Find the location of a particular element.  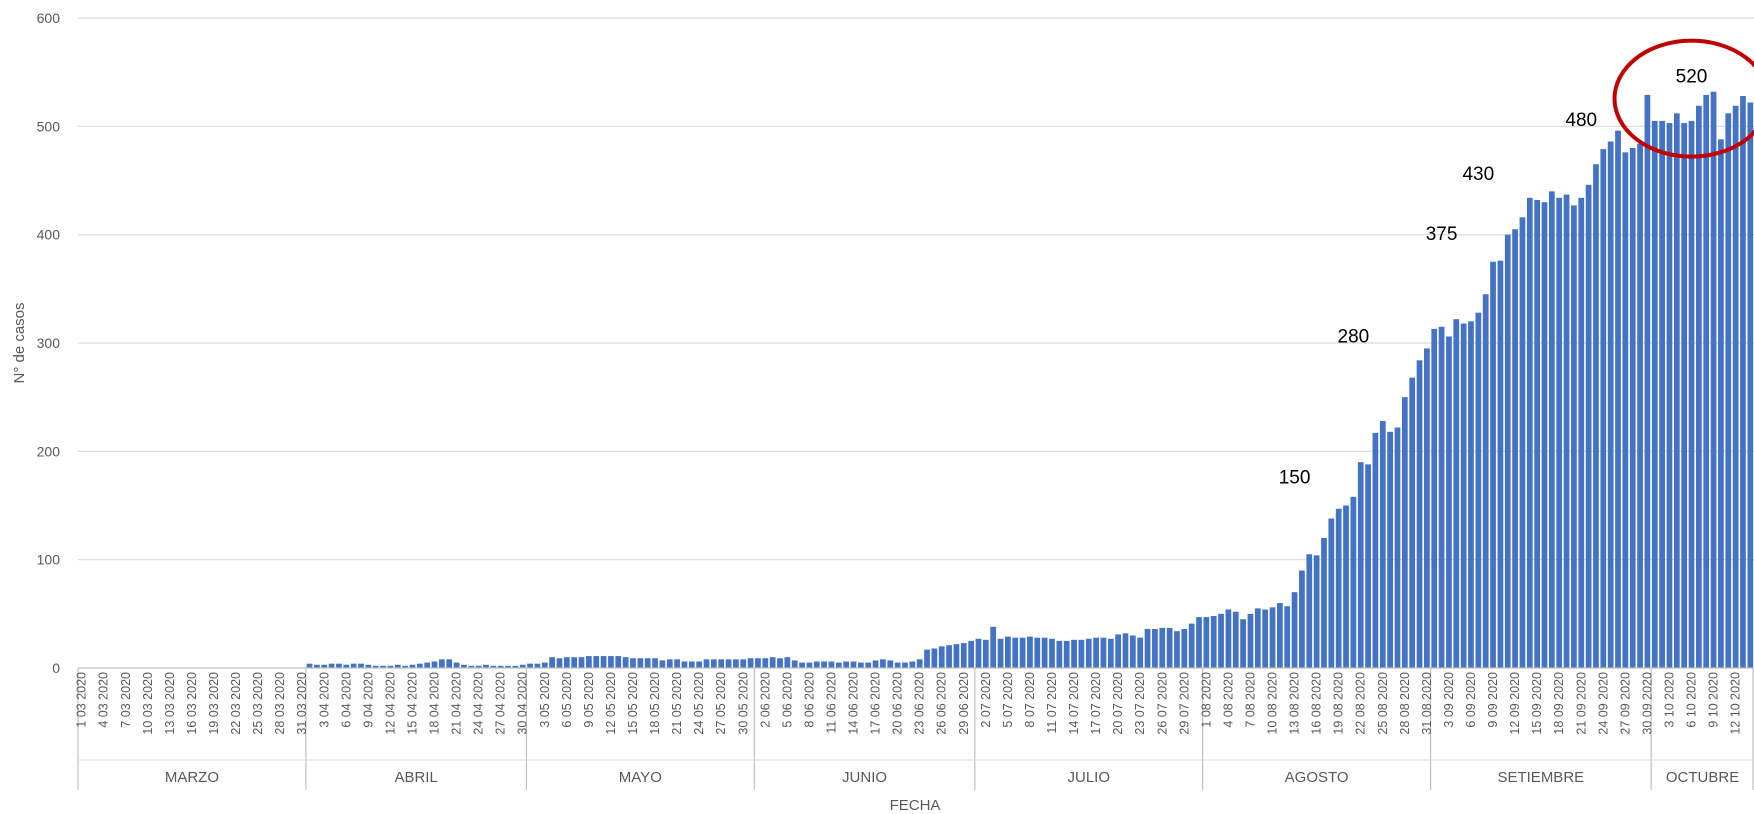

x-tick-label: 20 06 2020 is located at coordinates (898, 703).